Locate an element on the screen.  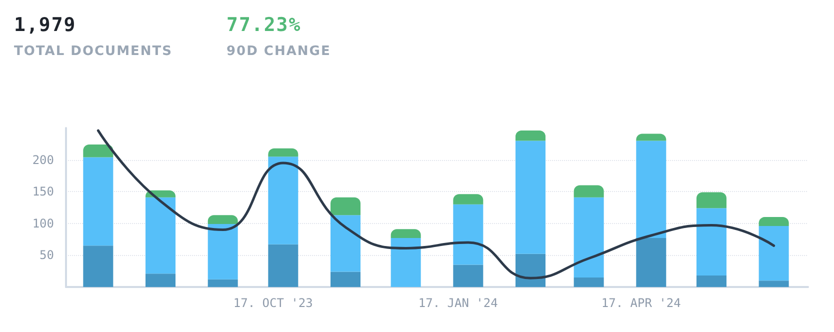
y-tick-label: 50 is located at coordinates (47, 255).